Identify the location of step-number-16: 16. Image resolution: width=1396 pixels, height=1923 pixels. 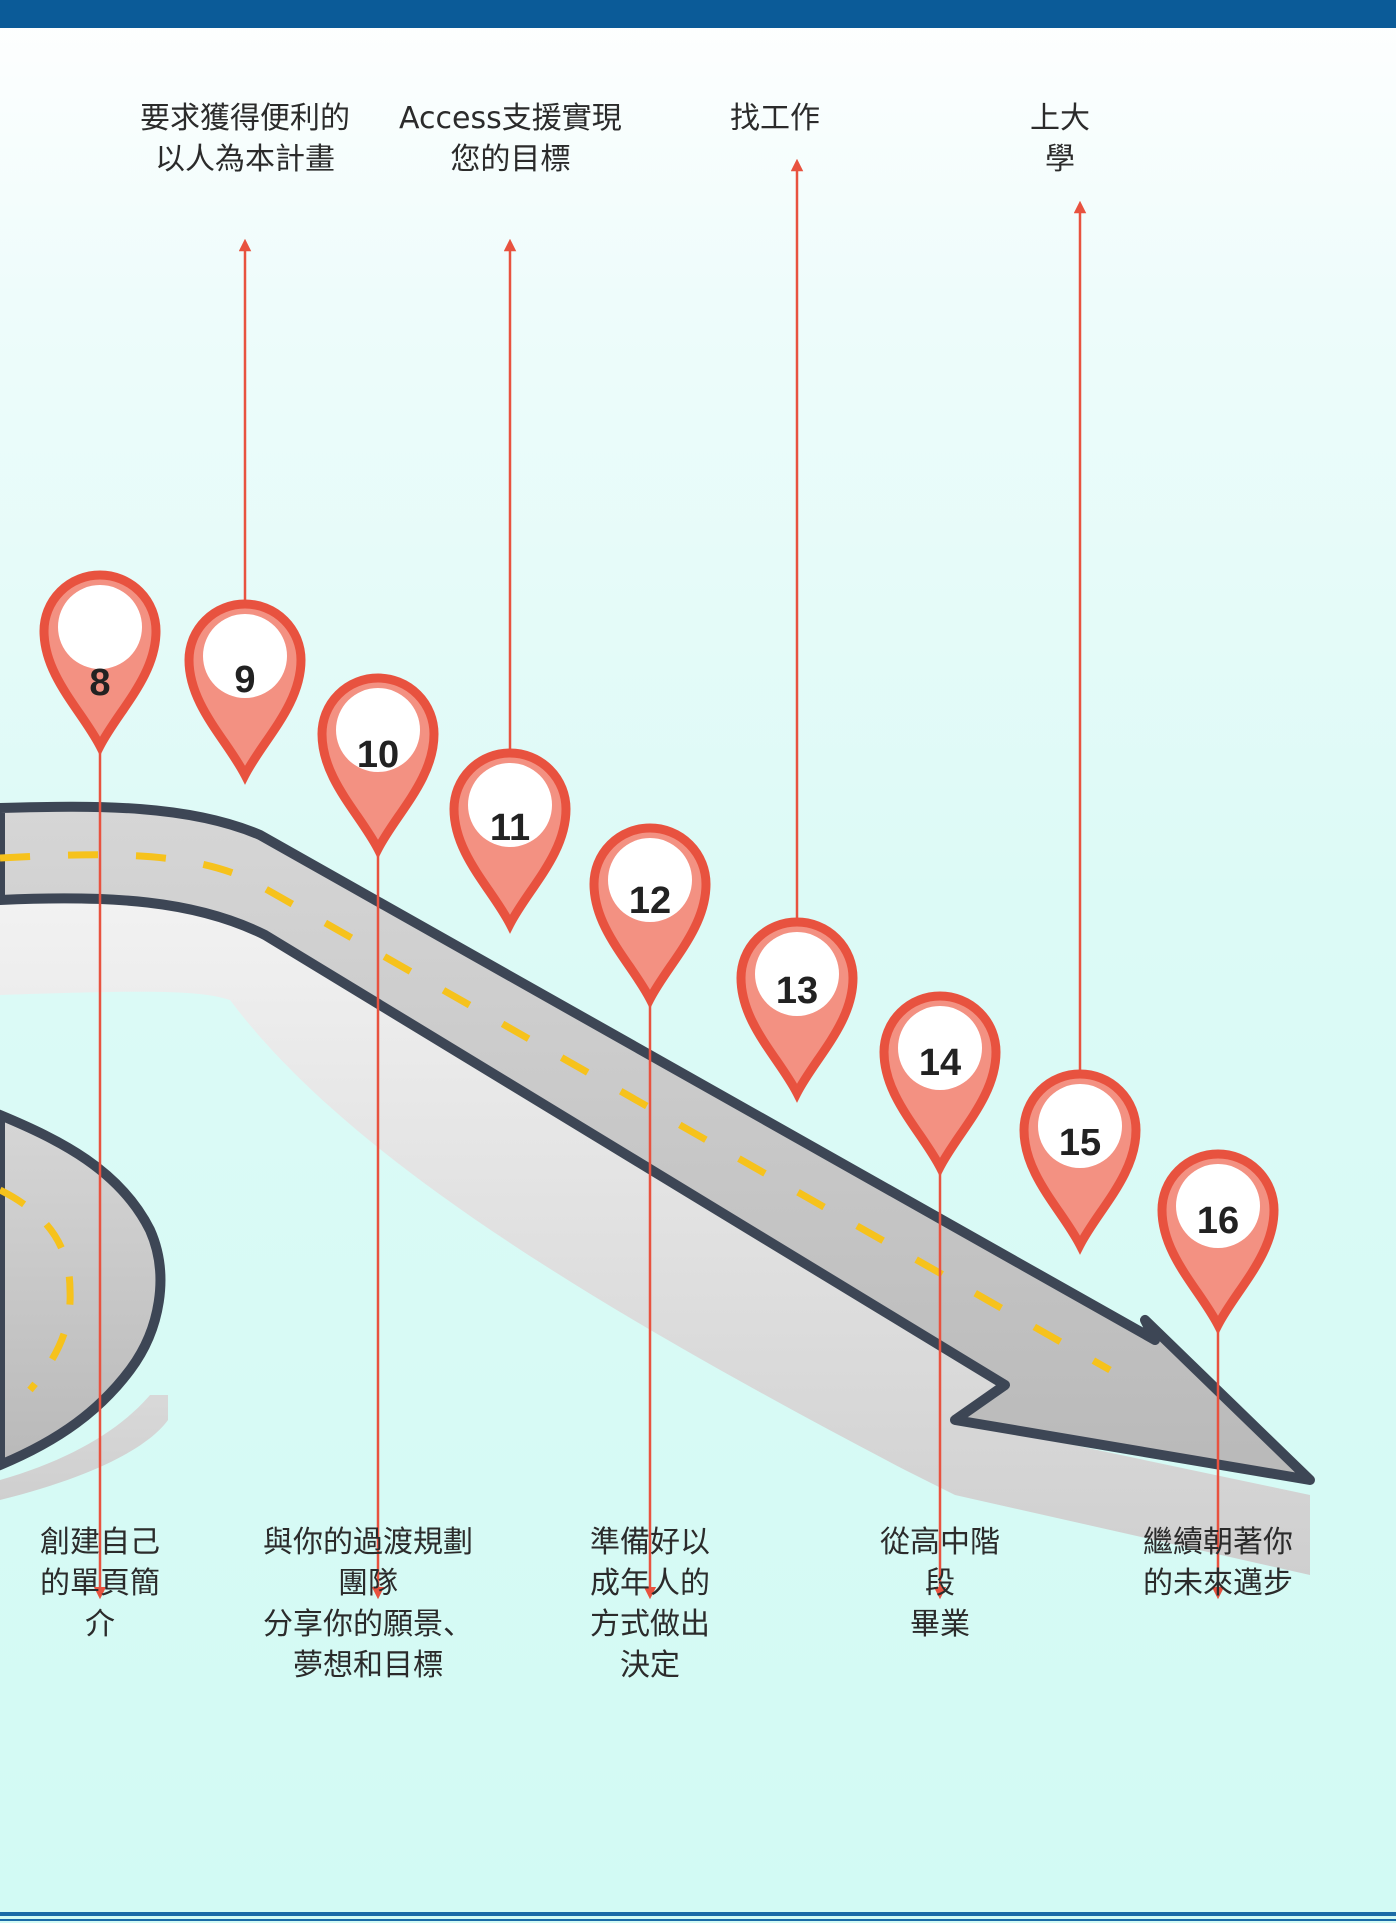
(1218, 1221).